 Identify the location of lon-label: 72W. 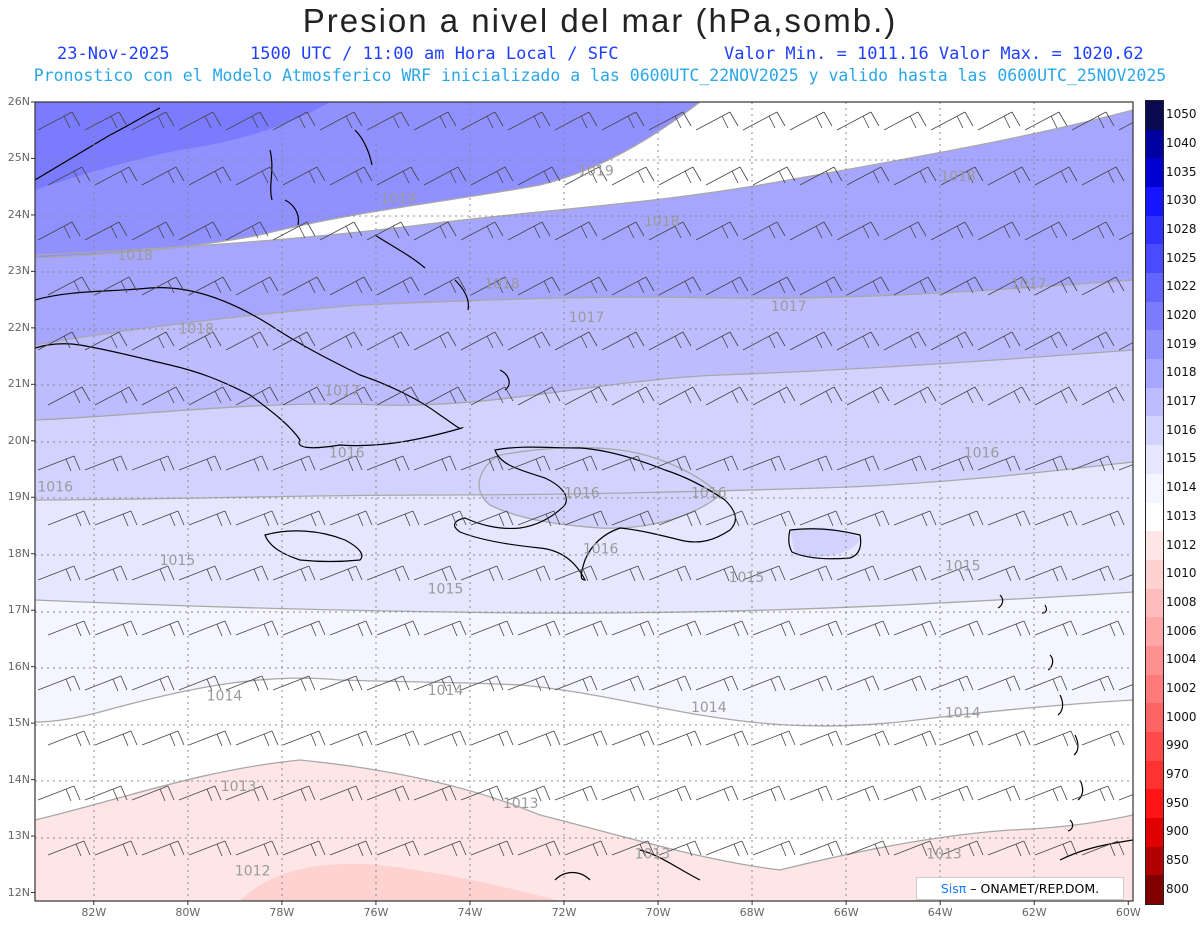
(564, 912).